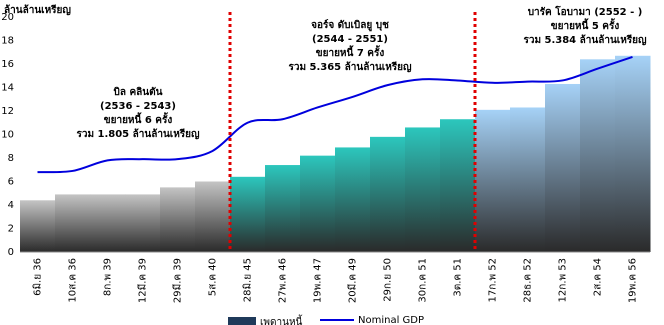  What do you see at coordinates (528, 280) in the screenshot?
I see `x-tick-label: 28ธ.ค 52` at bounding box center [528, 280].